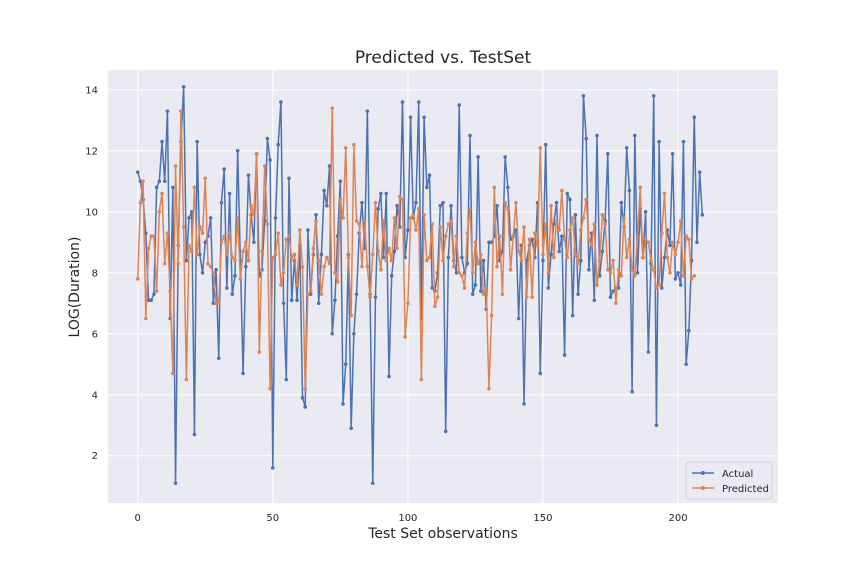 The image size is (864, 576). I want to click on y-tick-label: 6, so click(95, 334).